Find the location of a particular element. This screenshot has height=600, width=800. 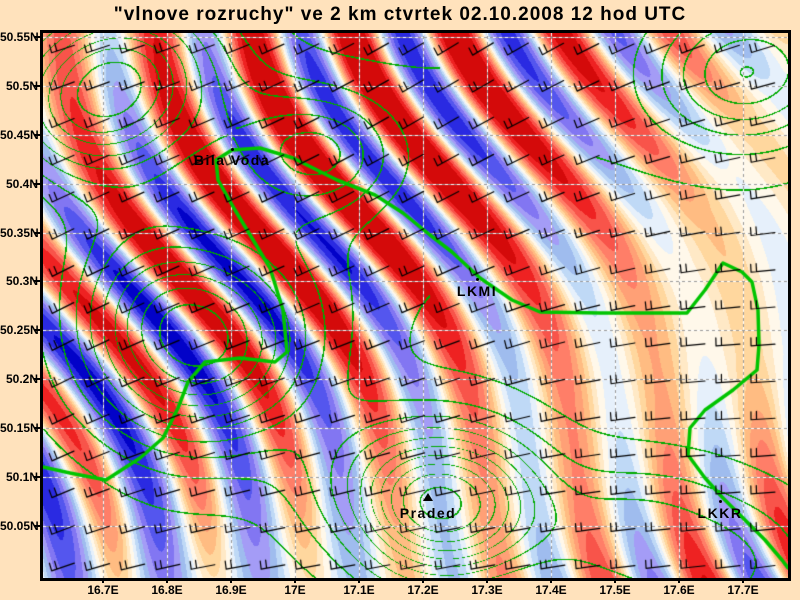

lon-tick-label: 17.6E is located at coordinates (679, 590).